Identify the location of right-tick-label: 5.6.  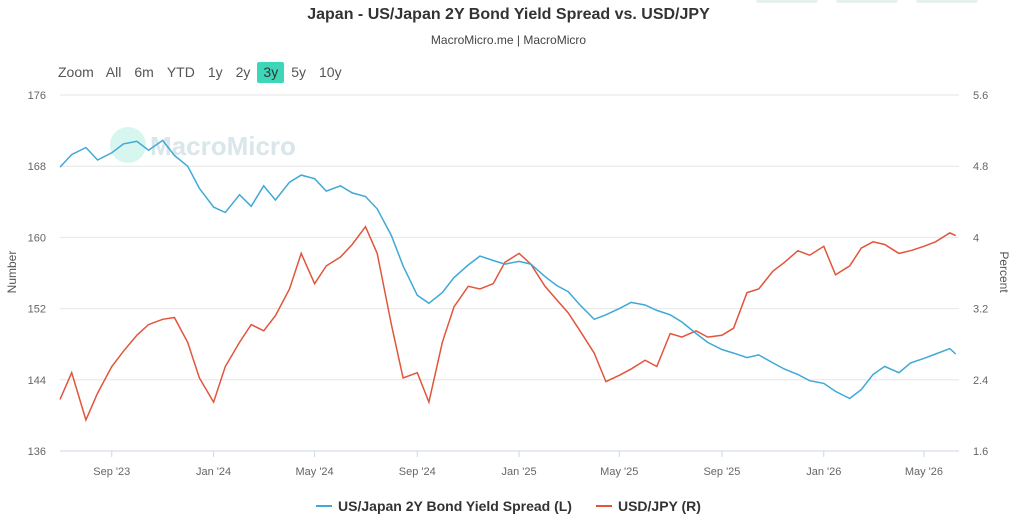
(980, 96).